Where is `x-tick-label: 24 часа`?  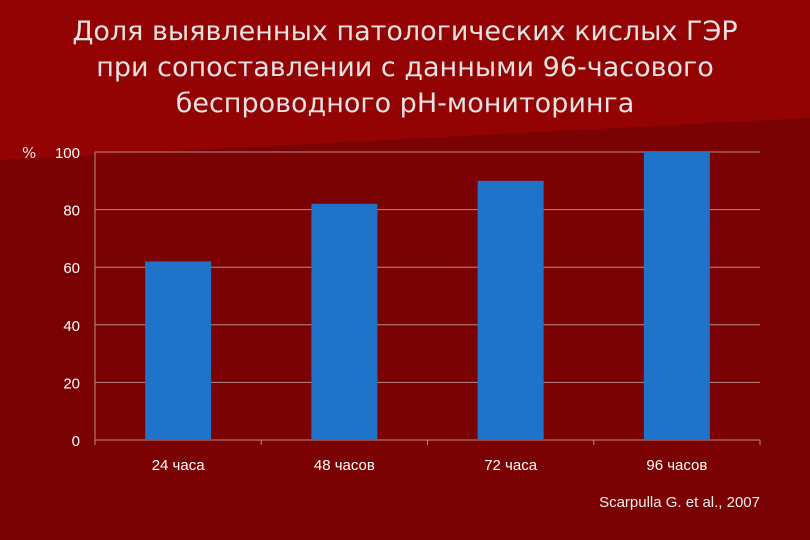
x-tick-label: 24 часа is located at coordinates (179, 465).